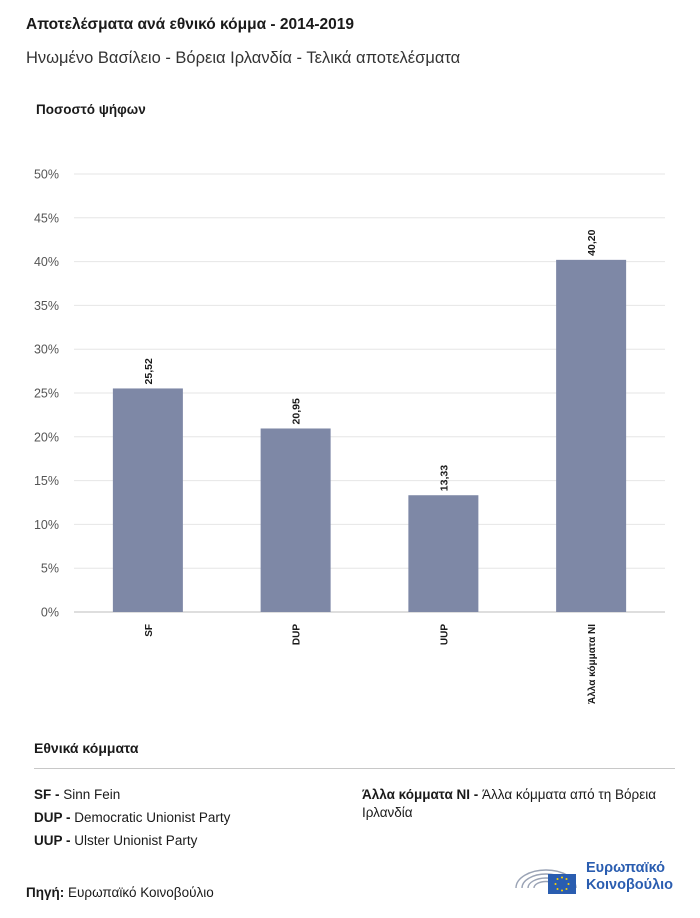 This screenshot has height=918, width=700. What do you see at coordinates (630, 885) in the screenshot?
I see `logo-line-2: Κοινοβούλιο` at bounding box center [630, 885].